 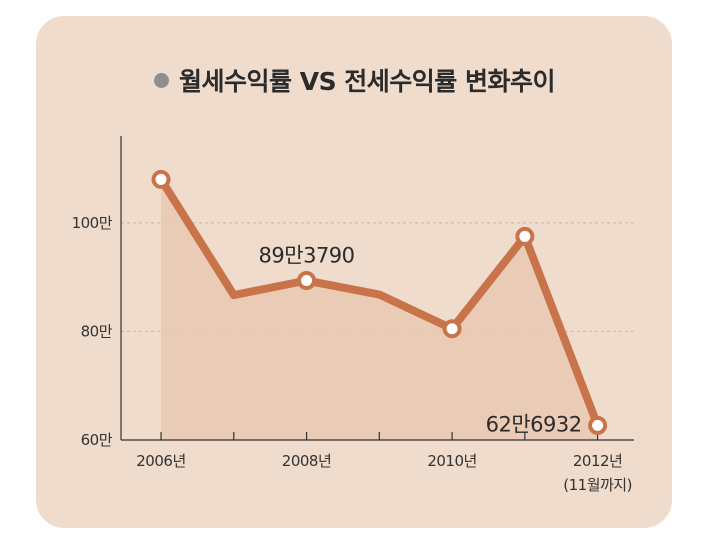 I want to click on chart-title: 월세수익률 VS 전세수익률 변화추이, so click(x=367, y=81).